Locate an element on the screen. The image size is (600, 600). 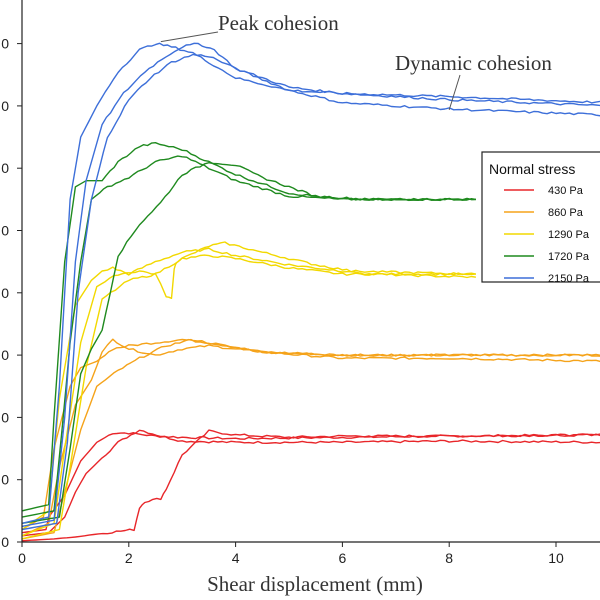
legend-box is located at coordinates (540, 217).